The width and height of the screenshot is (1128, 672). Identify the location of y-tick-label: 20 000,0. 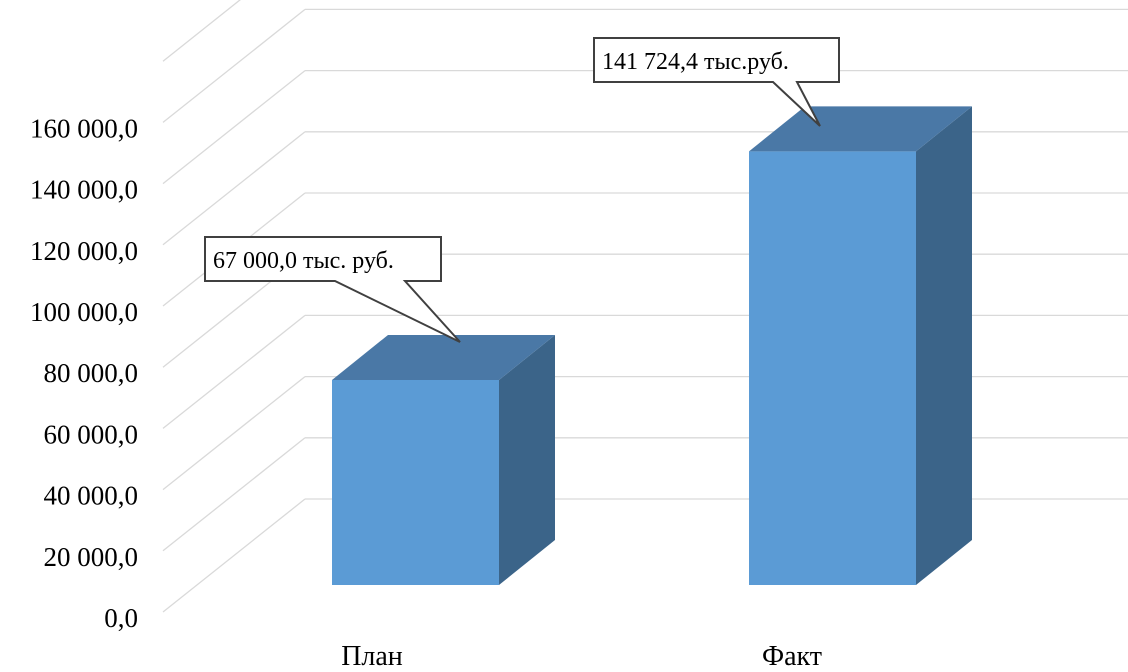
(91, 557).